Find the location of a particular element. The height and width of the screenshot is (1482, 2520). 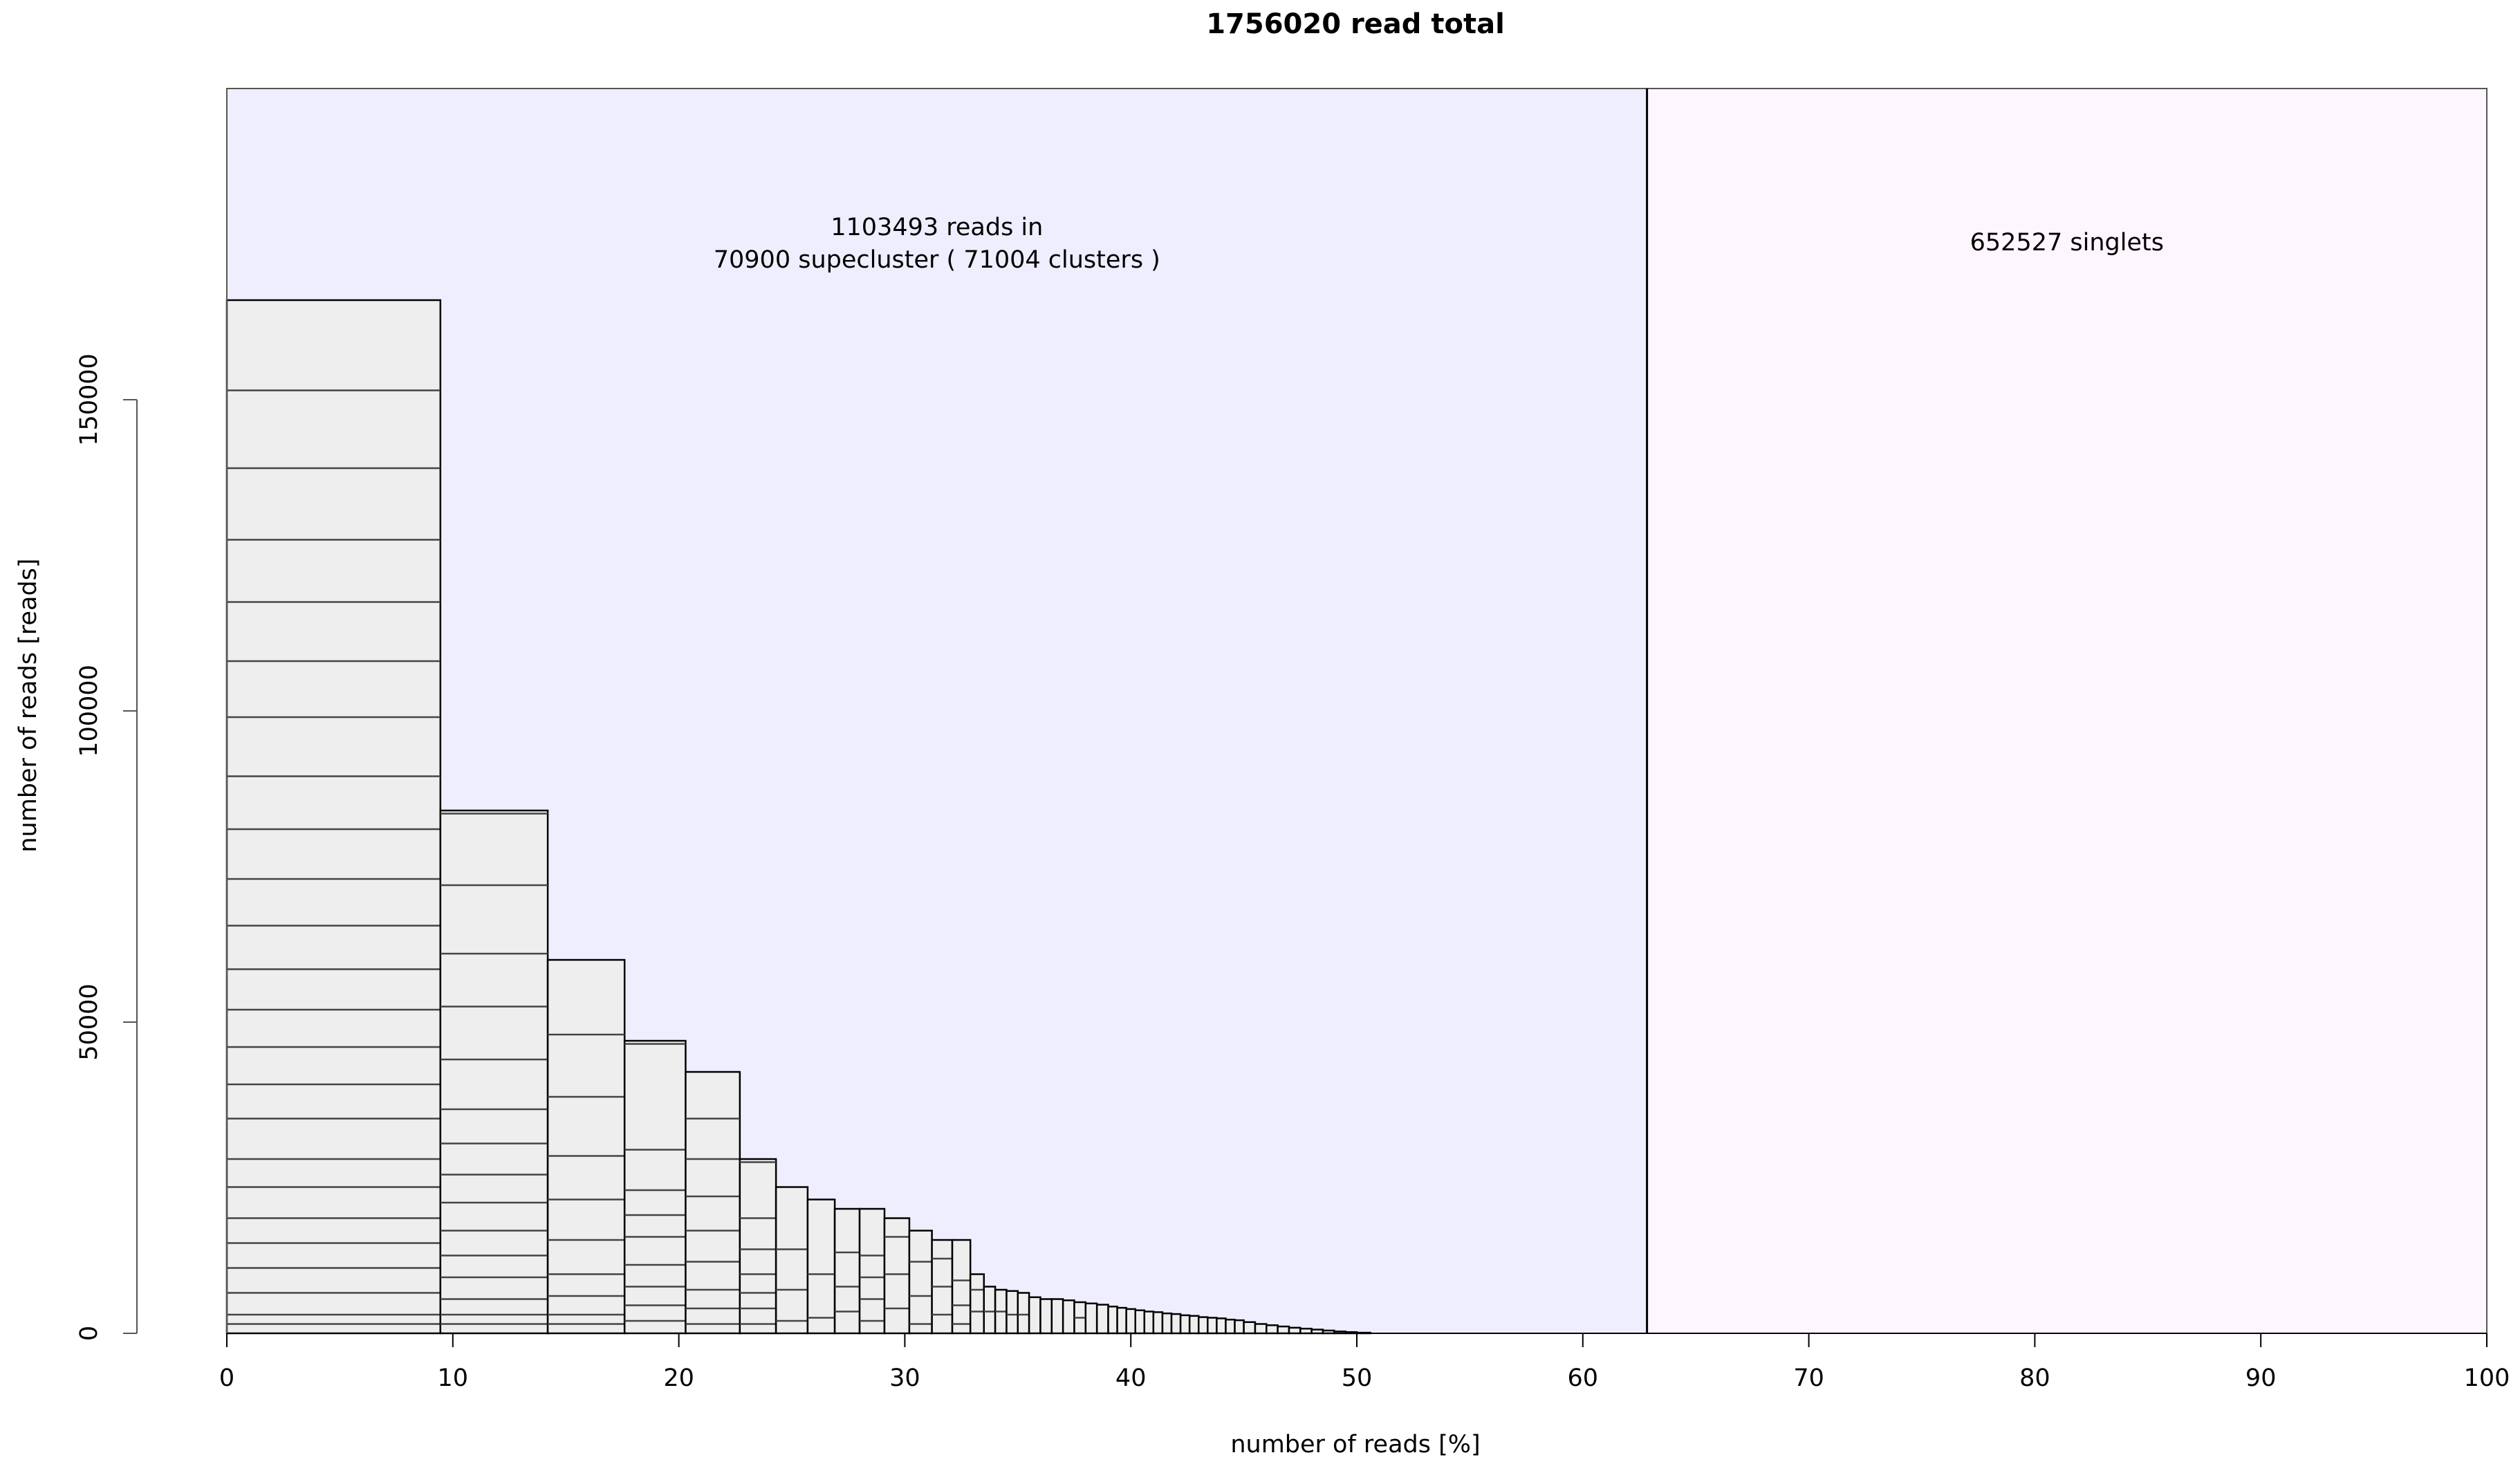

y-axis: 0 50000 100000 150000 is located at coordinates (106, 847).